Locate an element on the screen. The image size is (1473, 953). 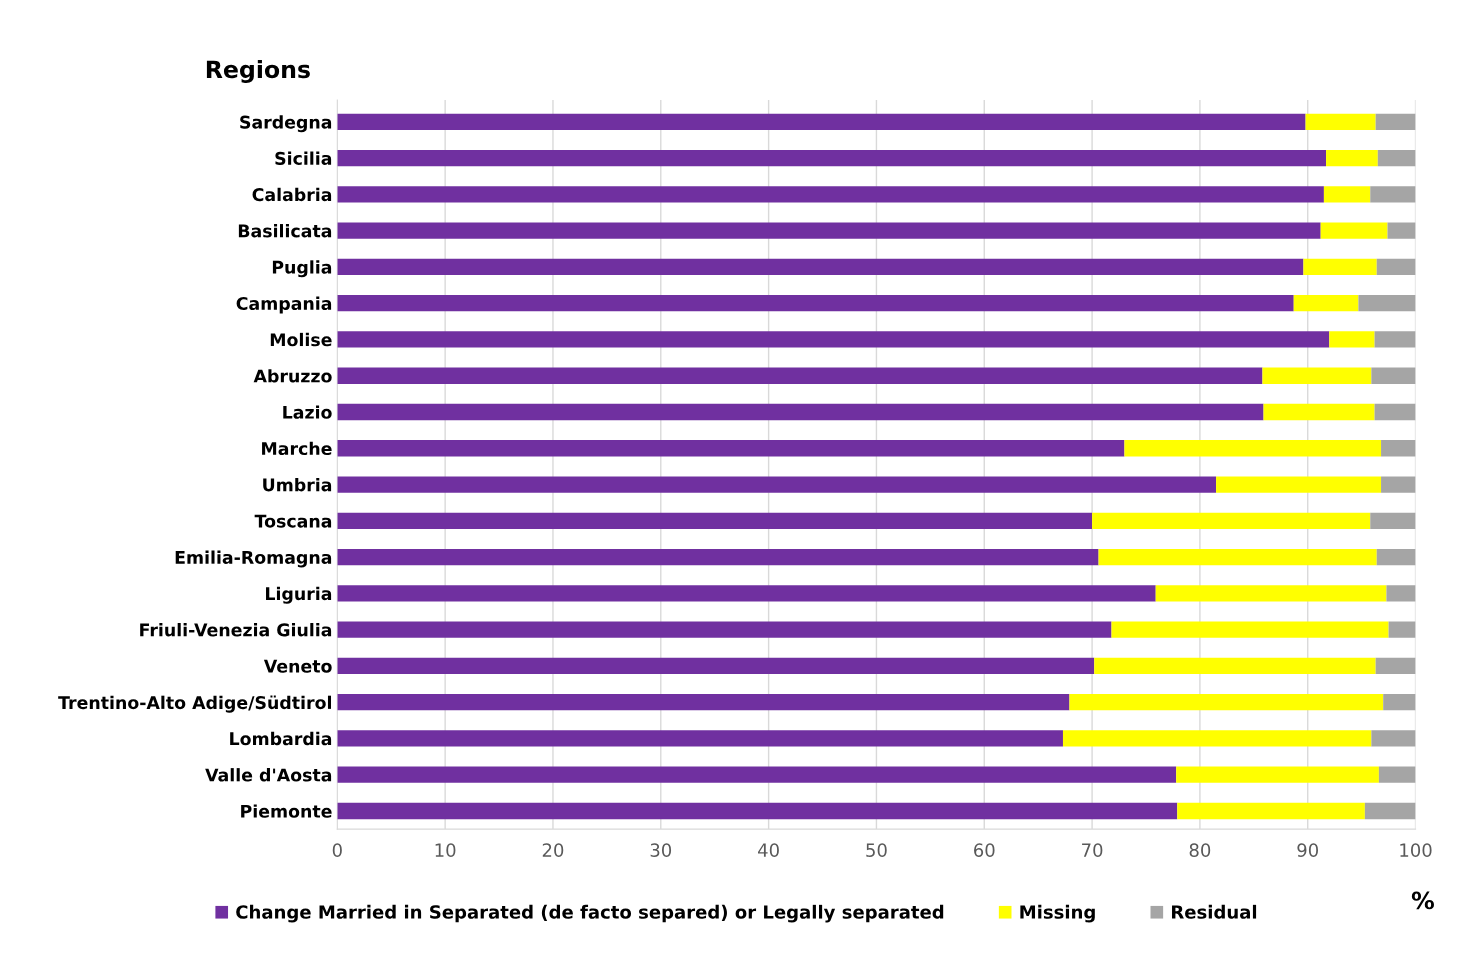
x-tick-label: 20 is located at coordinates (553, 850).